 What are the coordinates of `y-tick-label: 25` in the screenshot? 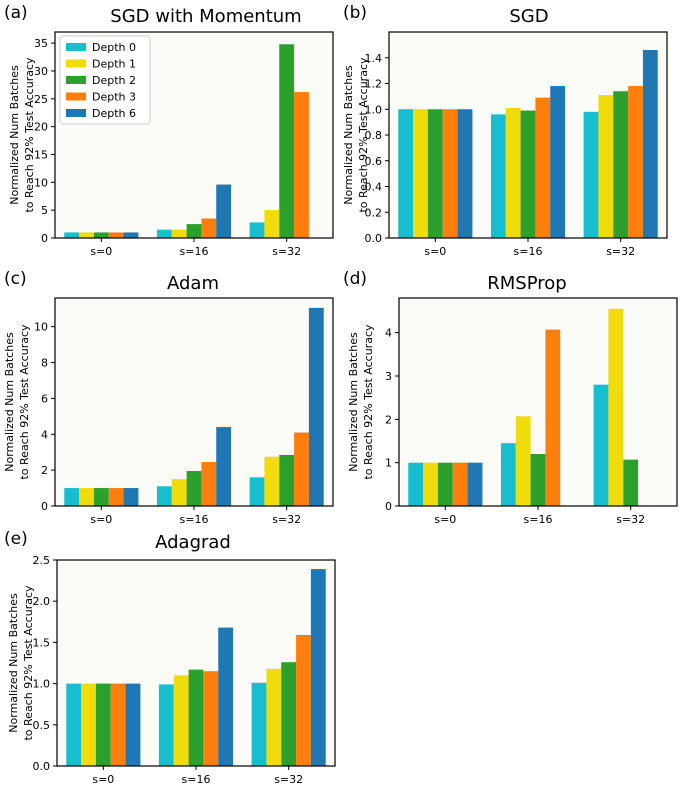 It's located at (41, 99).